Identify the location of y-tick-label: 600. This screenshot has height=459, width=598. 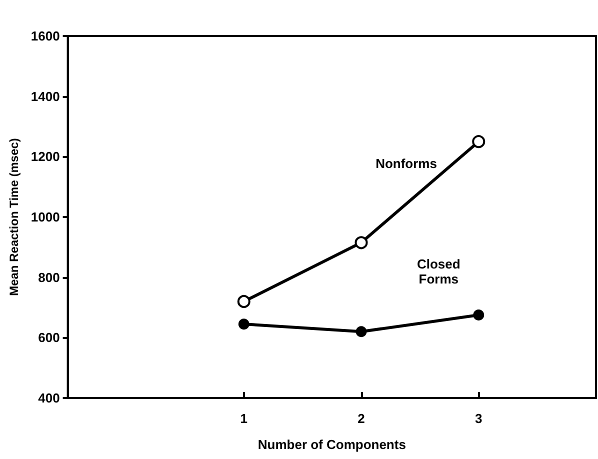
(49, 338).